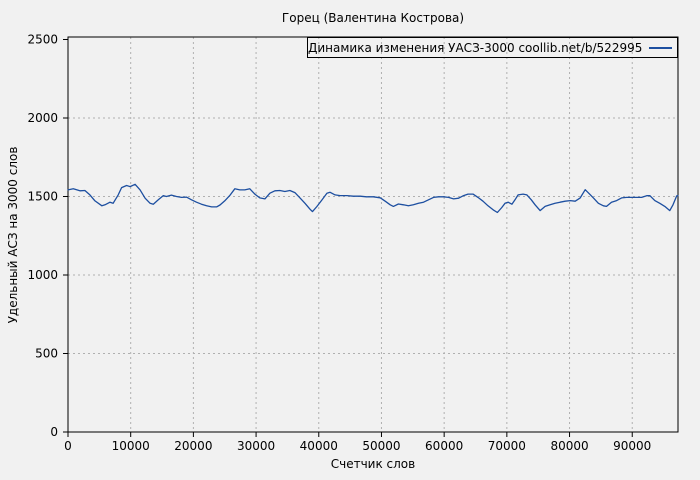 This screenshot has height=480, width=700. Describe the element at coordinates (42, 197) in the screenshot. I see `y-tick-label: 1500` at that location.